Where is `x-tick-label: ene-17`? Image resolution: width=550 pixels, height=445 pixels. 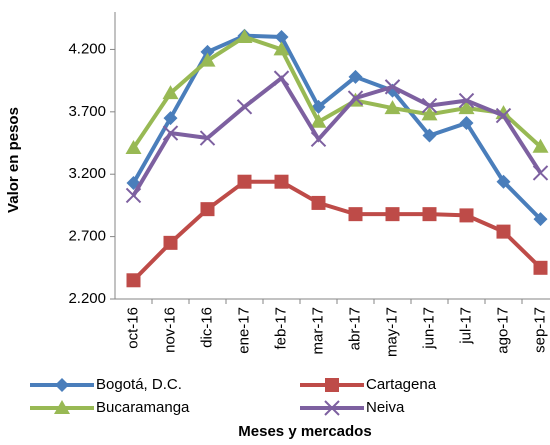
x-tick-label: ene-17 is located at coordinates (243, 330).